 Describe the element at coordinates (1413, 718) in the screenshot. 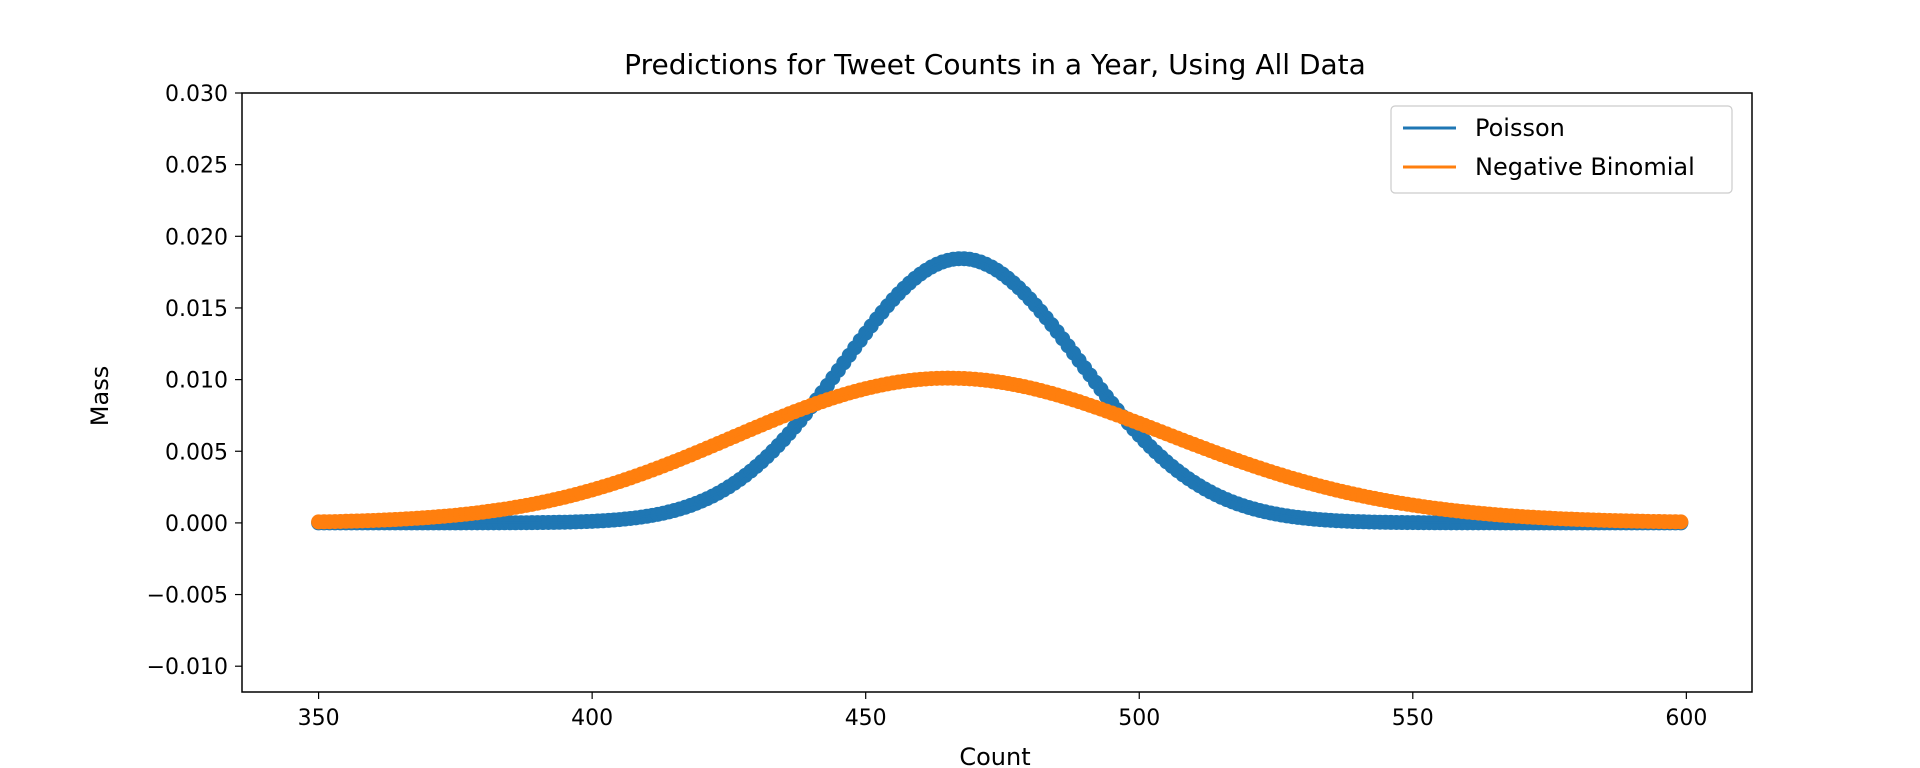

I see `x-tick-label: 550` at that location.